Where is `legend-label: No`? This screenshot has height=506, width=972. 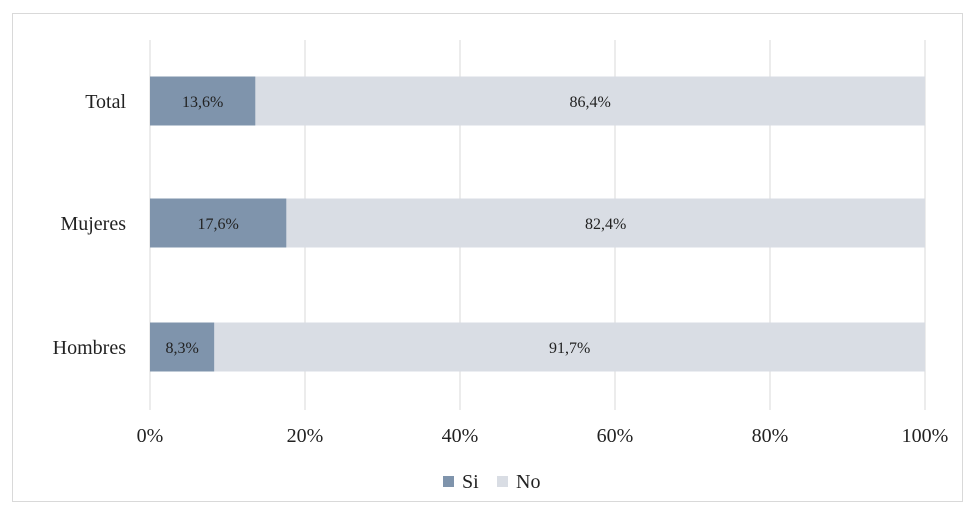
legend-label: No is located at coordinates (528, 482).